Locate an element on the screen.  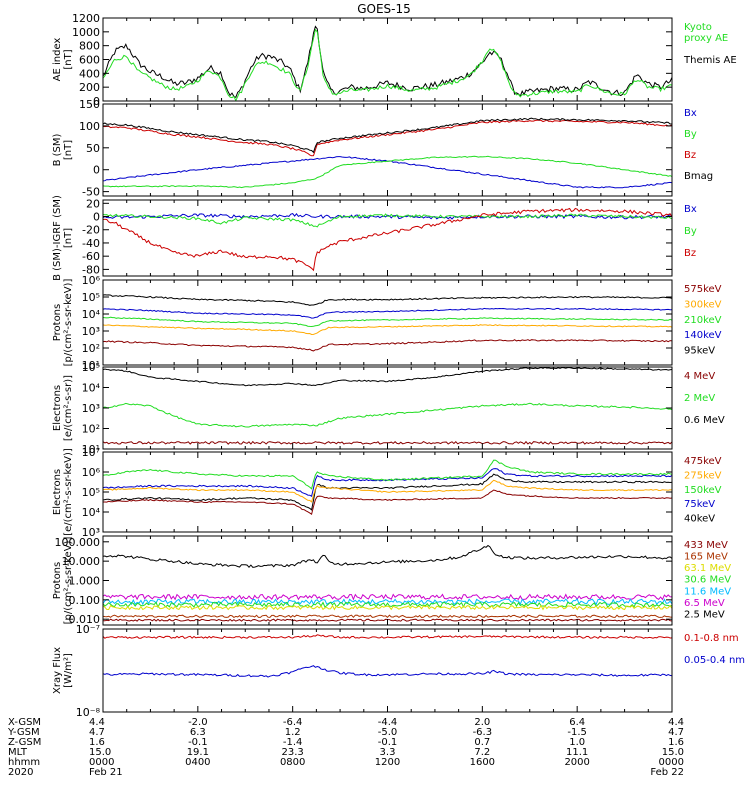
y-tick-label-bdiff-5: 20 is located at coordinates (93, 203).